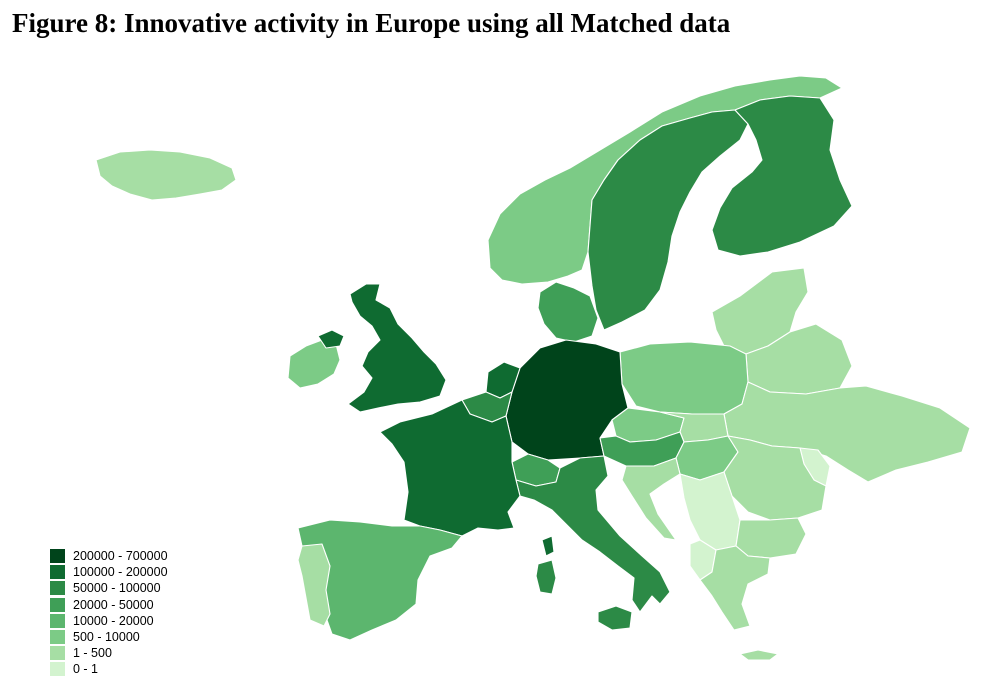 The height and width of the screenshot is (693, 999). I want to click on region-denmark, so click(568, 312).